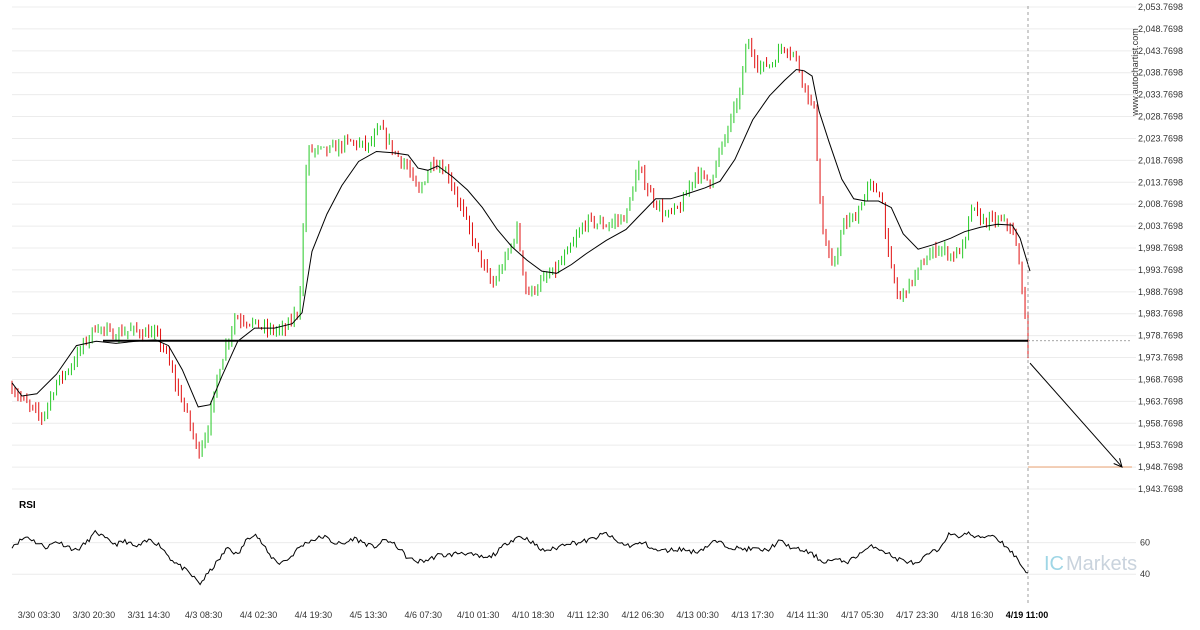 This screenshot has height=630, width=1200. I want to click on time-tick-label: 4/13 00:30, so click(697, 615).